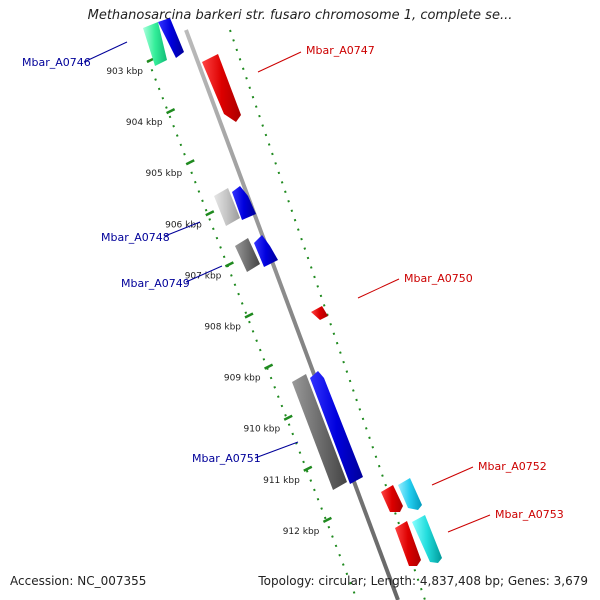 The width and height of the screenshot is (600, 600). Describe the element at coordinates (262, 430) in the screenshot. I see `tick-label: 910 kbp` at that location.